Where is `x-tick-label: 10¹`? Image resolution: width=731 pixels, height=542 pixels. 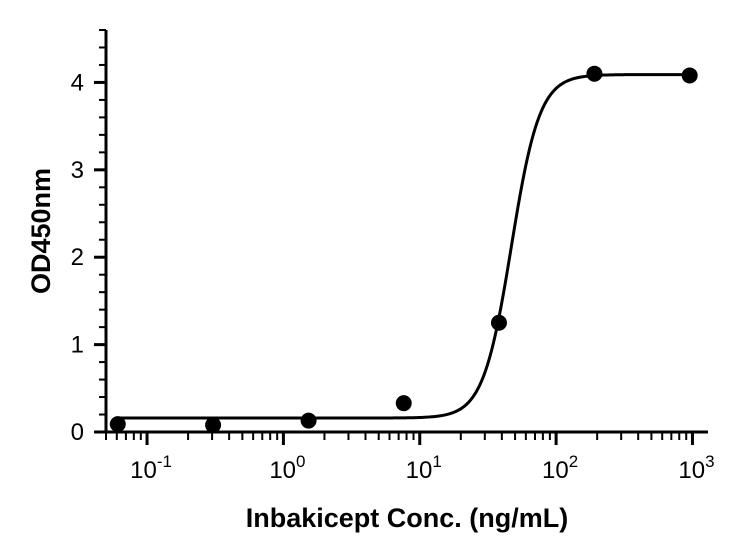 x-tick-label: 10¹ is located at coordinates (424, 468).